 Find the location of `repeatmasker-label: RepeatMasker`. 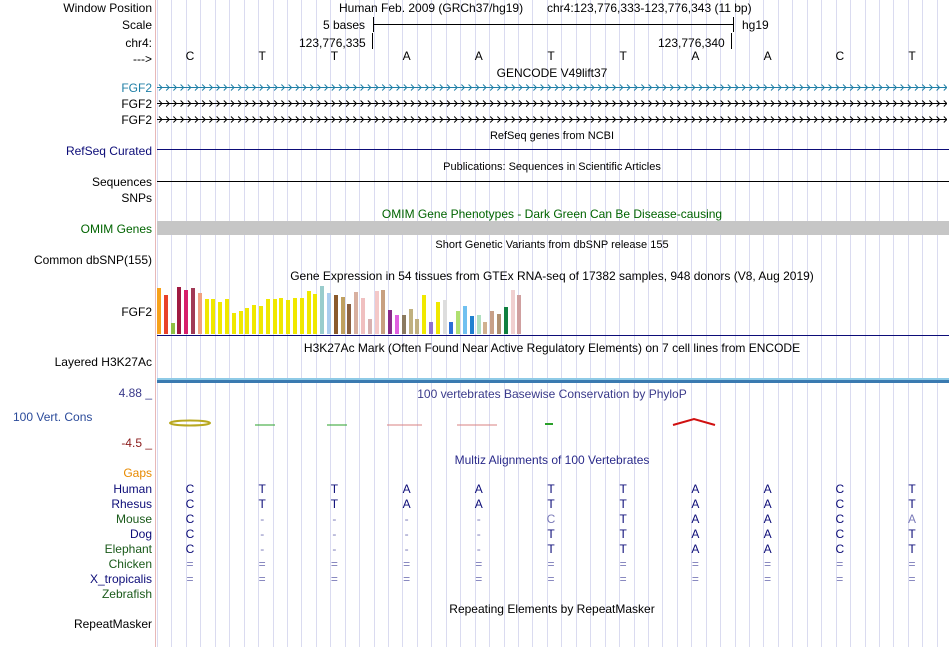

repeatmasker-label: RepeatMasker is located at coordinates (112, 624).